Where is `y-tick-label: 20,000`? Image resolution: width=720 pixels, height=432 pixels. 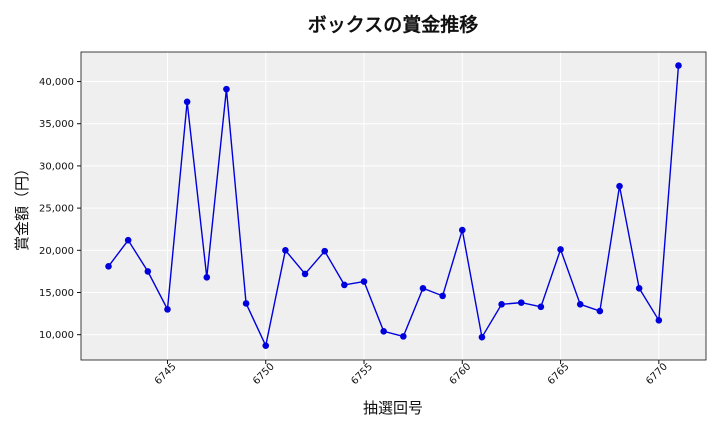
y-tick-label: 20,000 is located at coordinates (56, 251).